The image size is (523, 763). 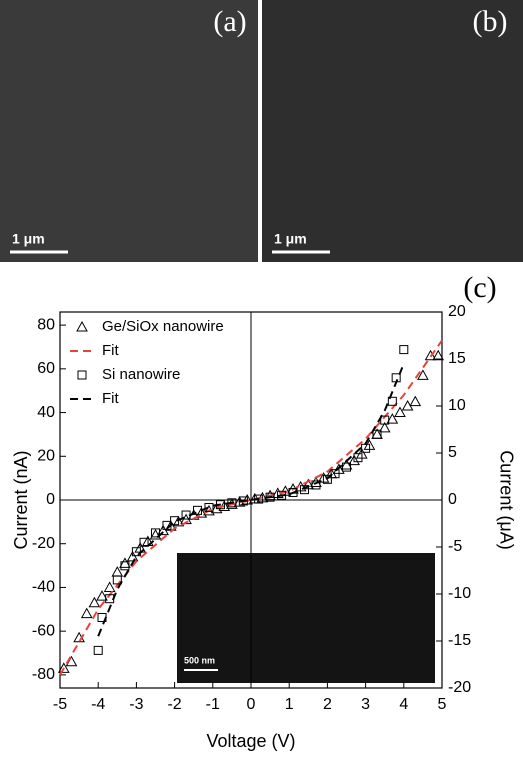 What do you see at coordinates (141, 374) in the screenshot?
I see `legend-label: Si nanowire` at bounding box center [141, 374].